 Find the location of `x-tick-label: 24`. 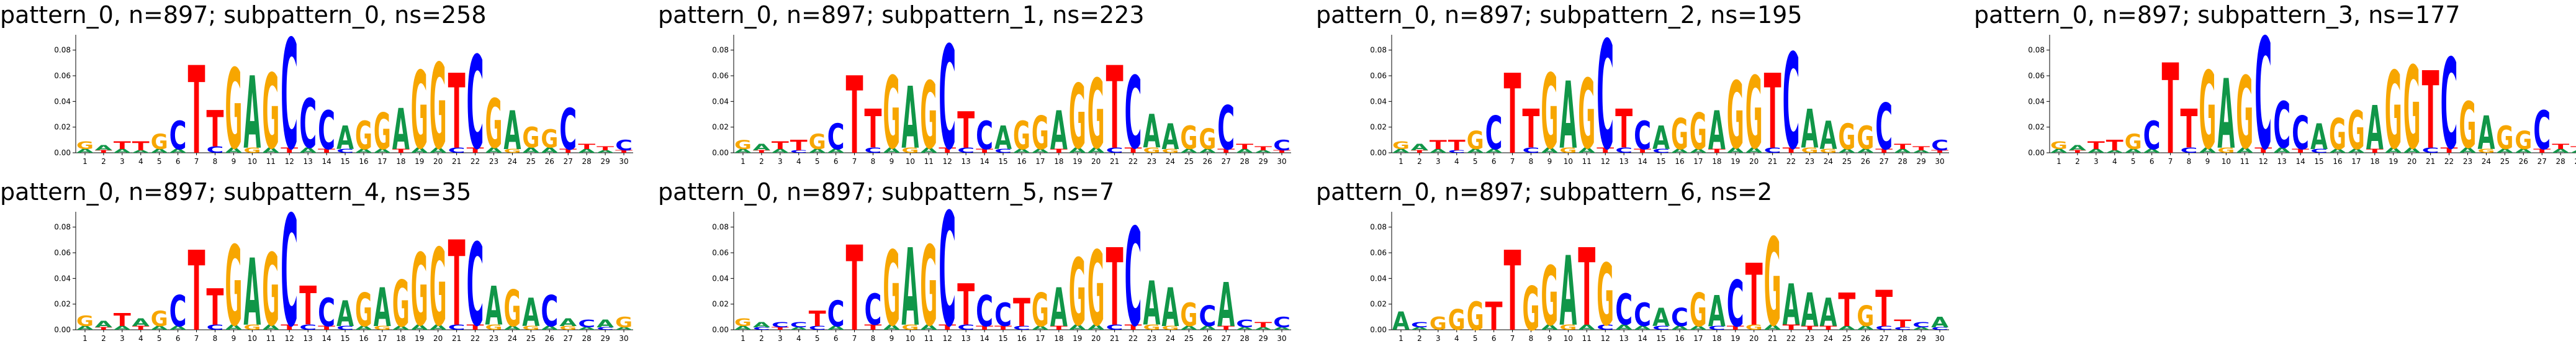

x-tick-label: 24 is located at coordinates (512, 161).